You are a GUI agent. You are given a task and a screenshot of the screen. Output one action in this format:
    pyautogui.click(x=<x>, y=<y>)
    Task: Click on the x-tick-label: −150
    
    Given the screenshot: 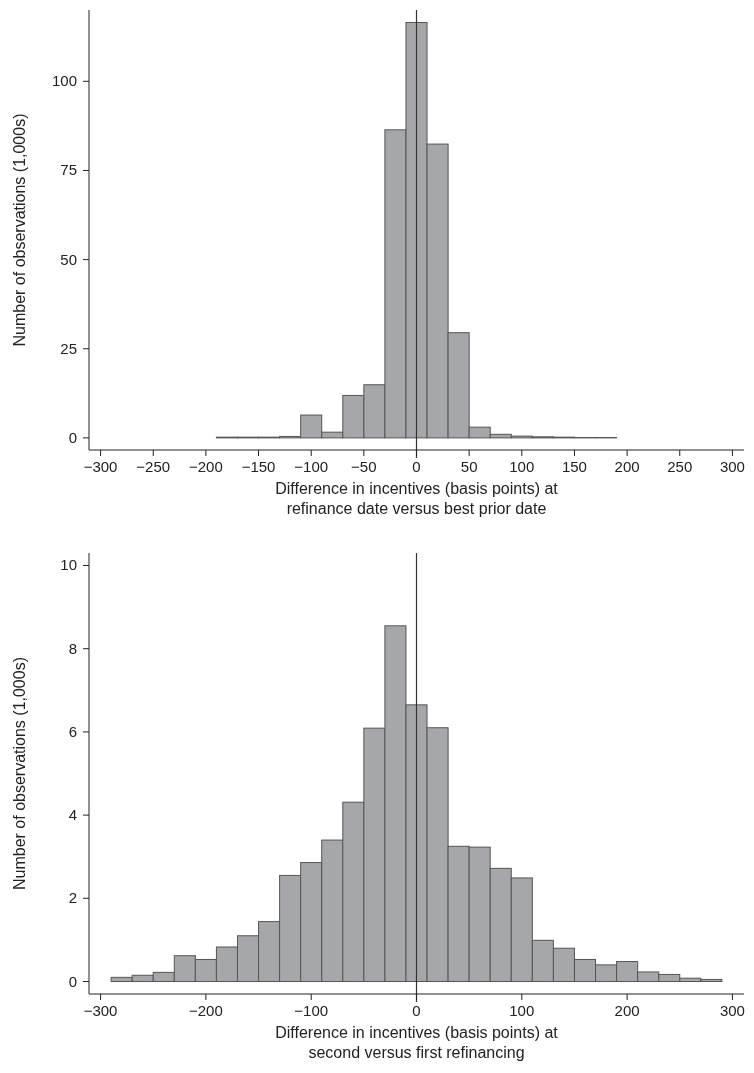 What is the action you would take?
    pyautogui.click(x=258, y=466)
    